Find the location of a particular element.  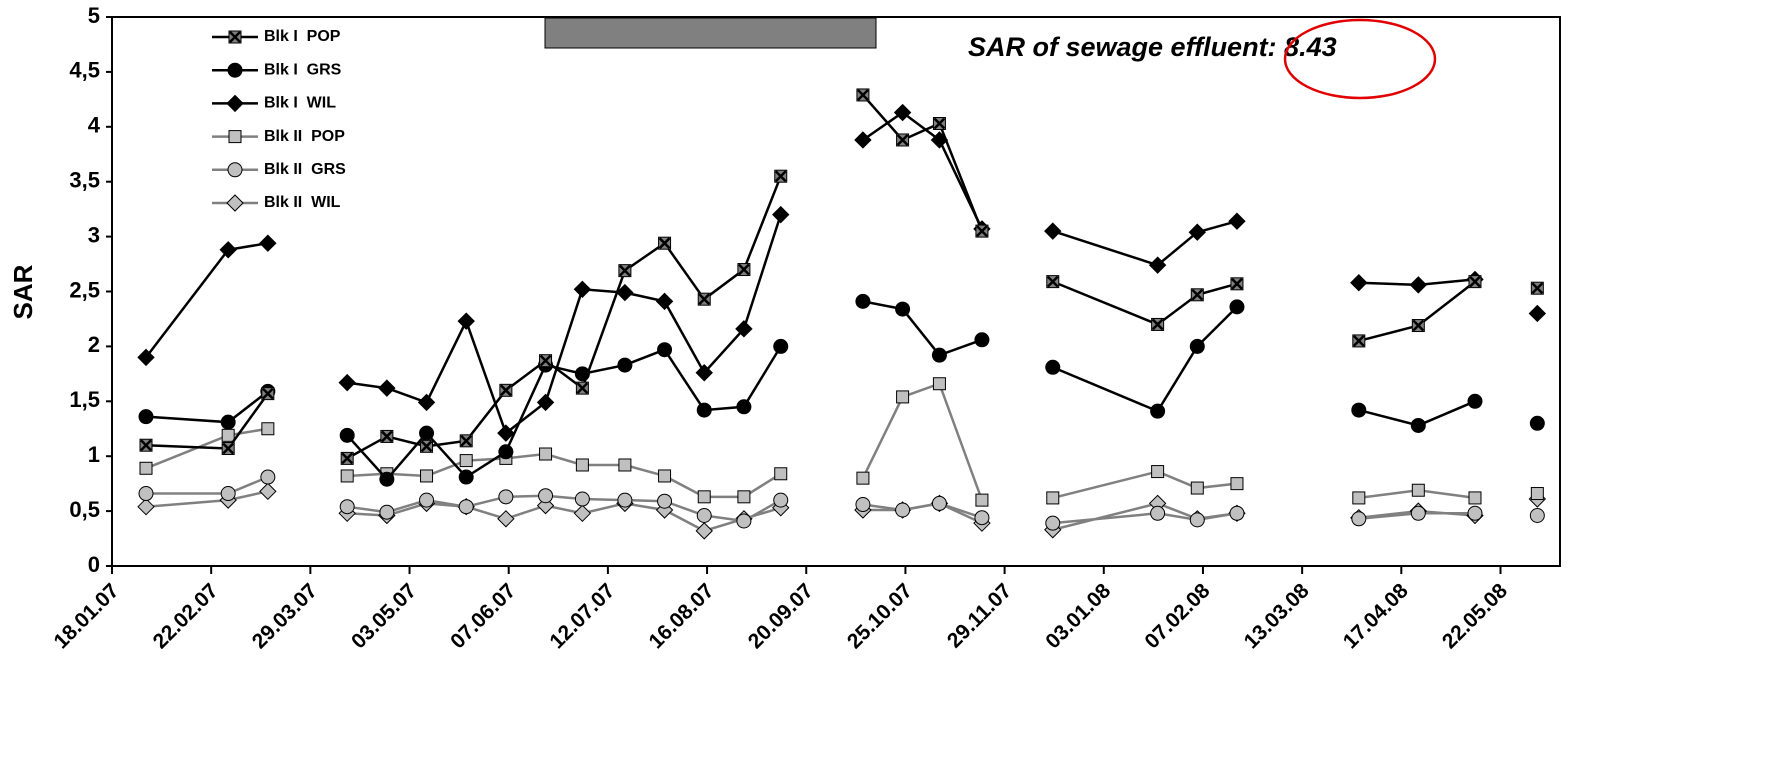

y-tick-label: 5 is located at coordinates (94, 15).